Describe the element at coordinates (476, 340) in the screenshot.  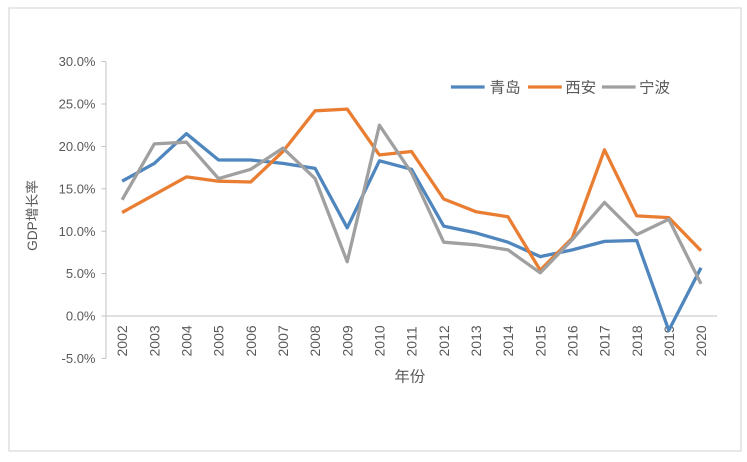
I see `svg-text: 2013` at that location.